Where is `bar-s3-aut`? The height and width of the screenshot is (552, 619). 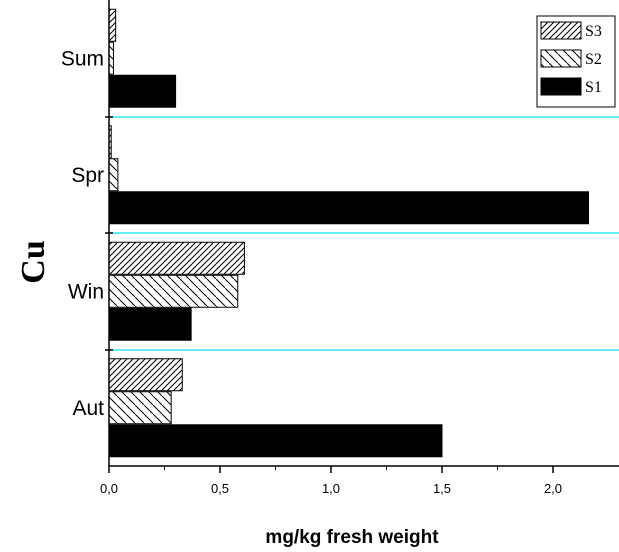
bar-s3-aut is located at coordinates (145, 375).